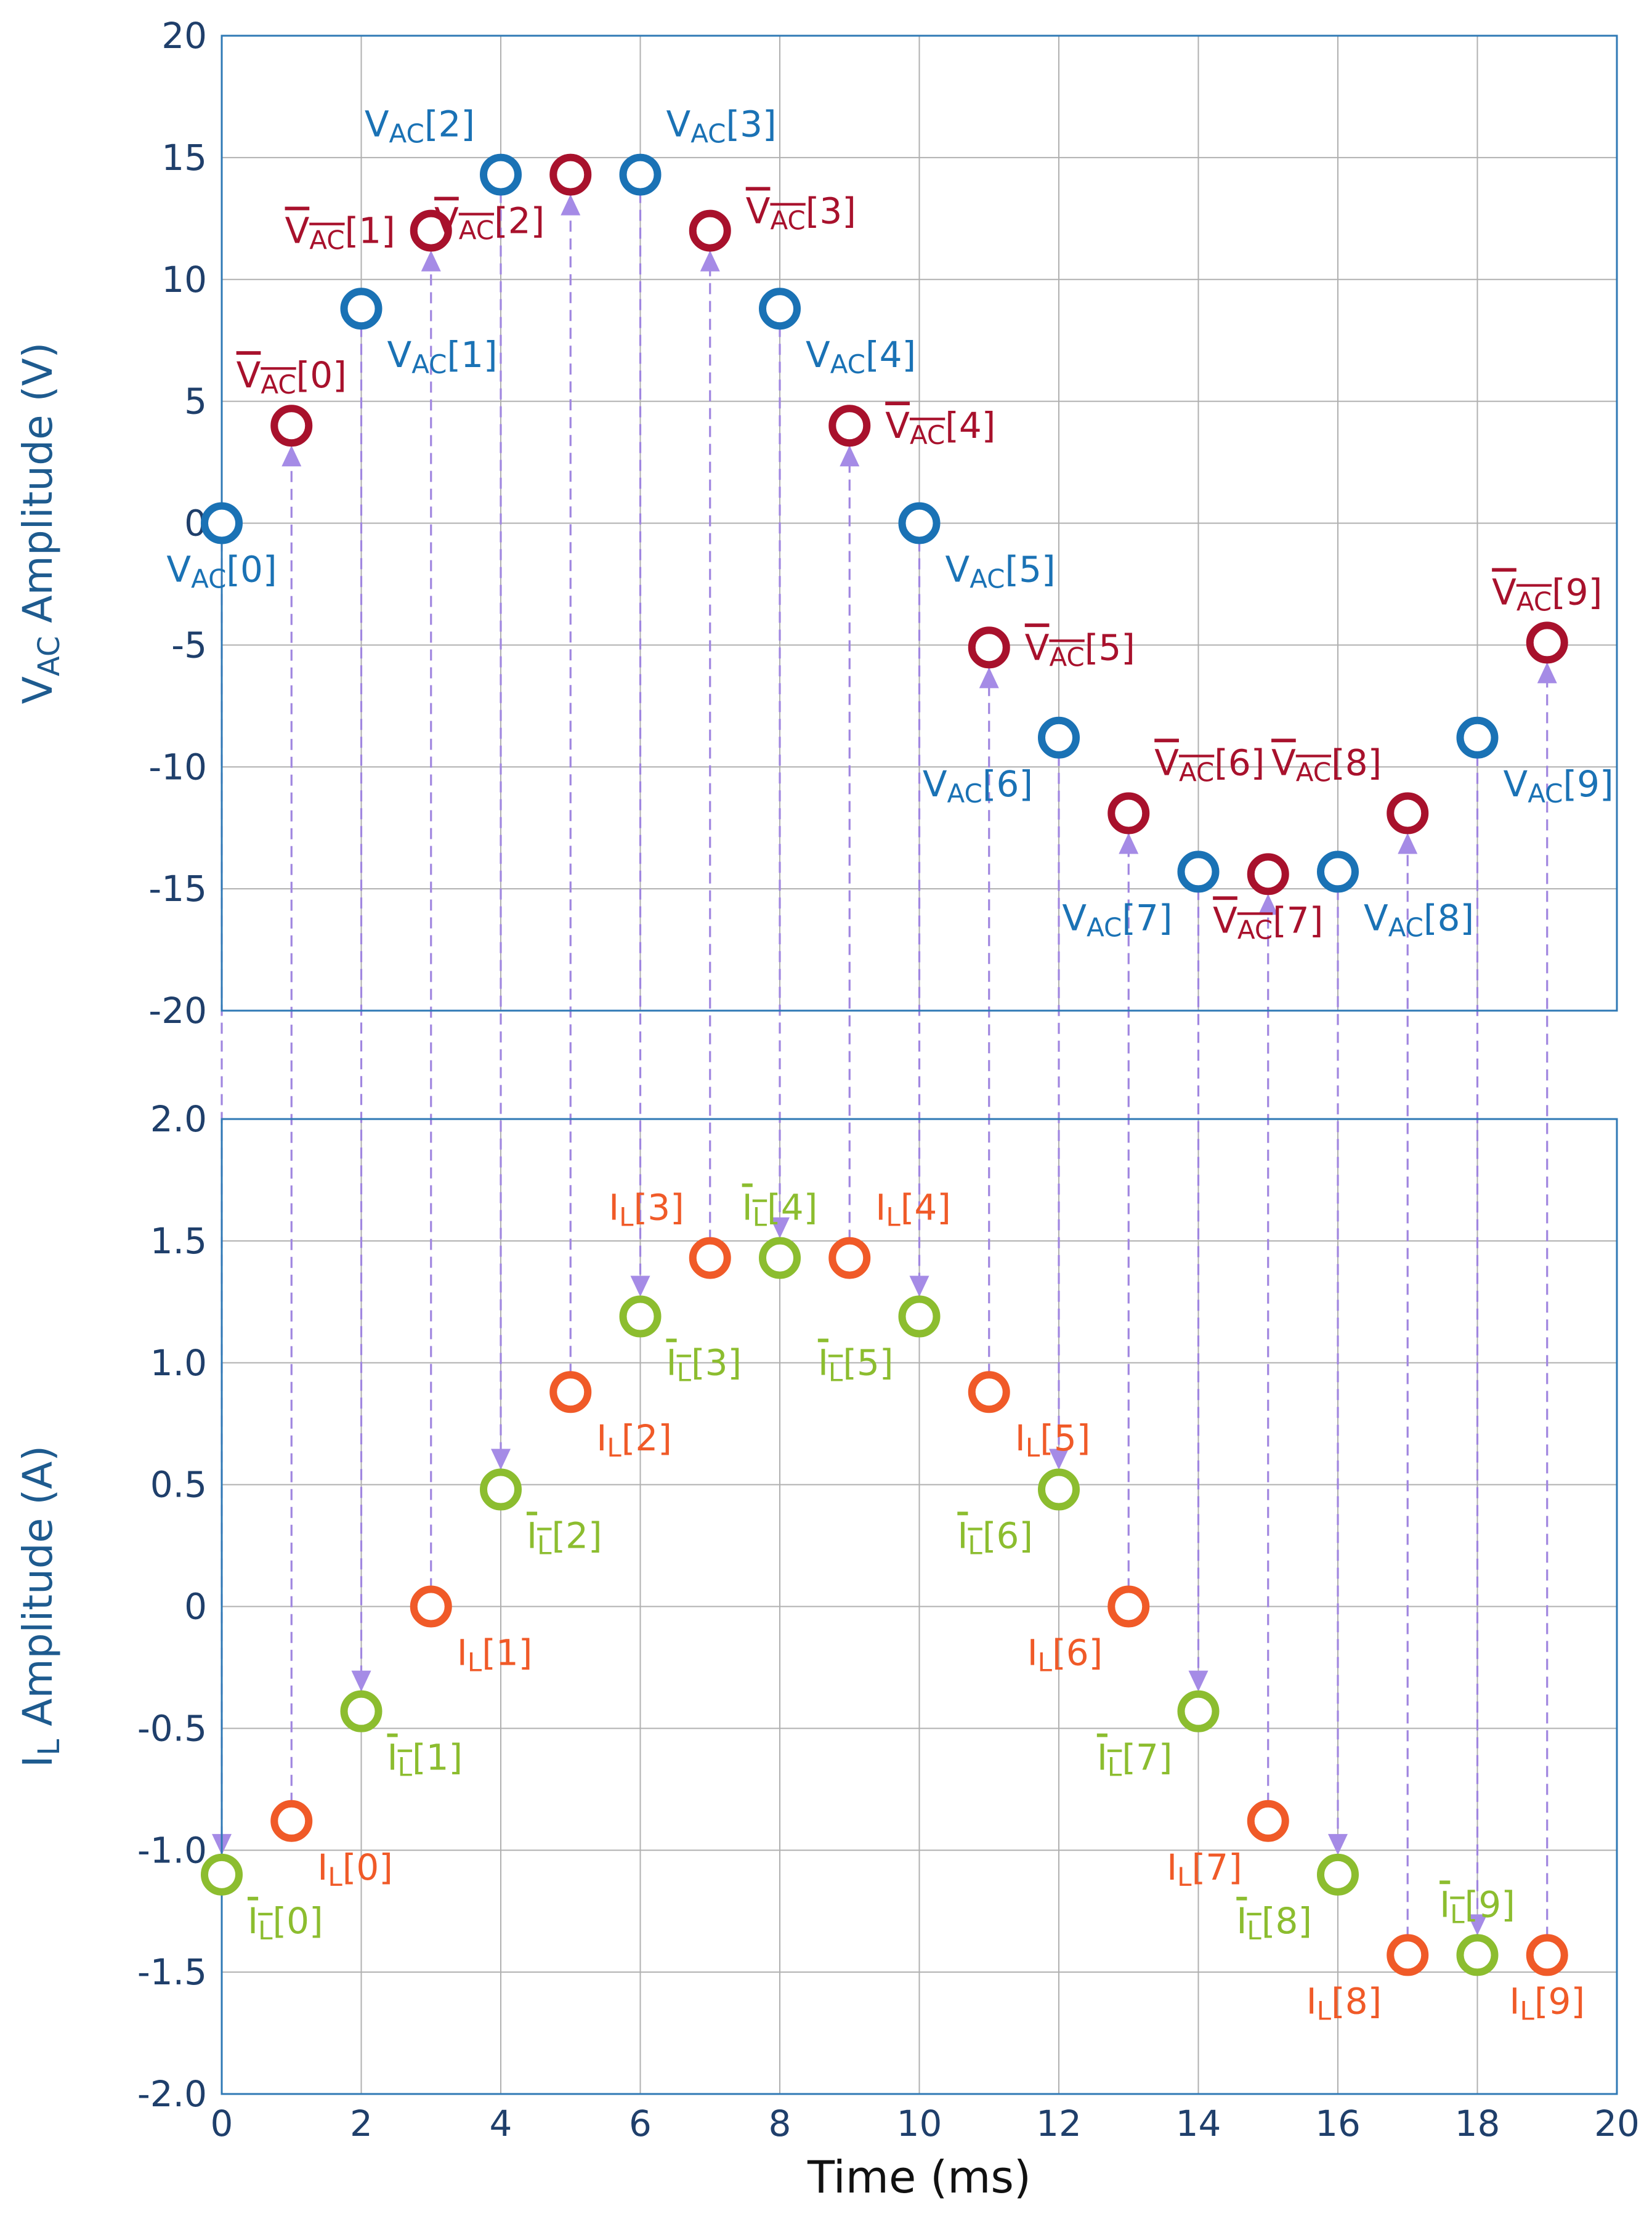 The height and width of the screenshot is (2219, 1652). What do you see at coordinates (196, 1607) in the screenshot?
I see `y-tick-label-bottom: 0` at bounding box center [196, 1607].